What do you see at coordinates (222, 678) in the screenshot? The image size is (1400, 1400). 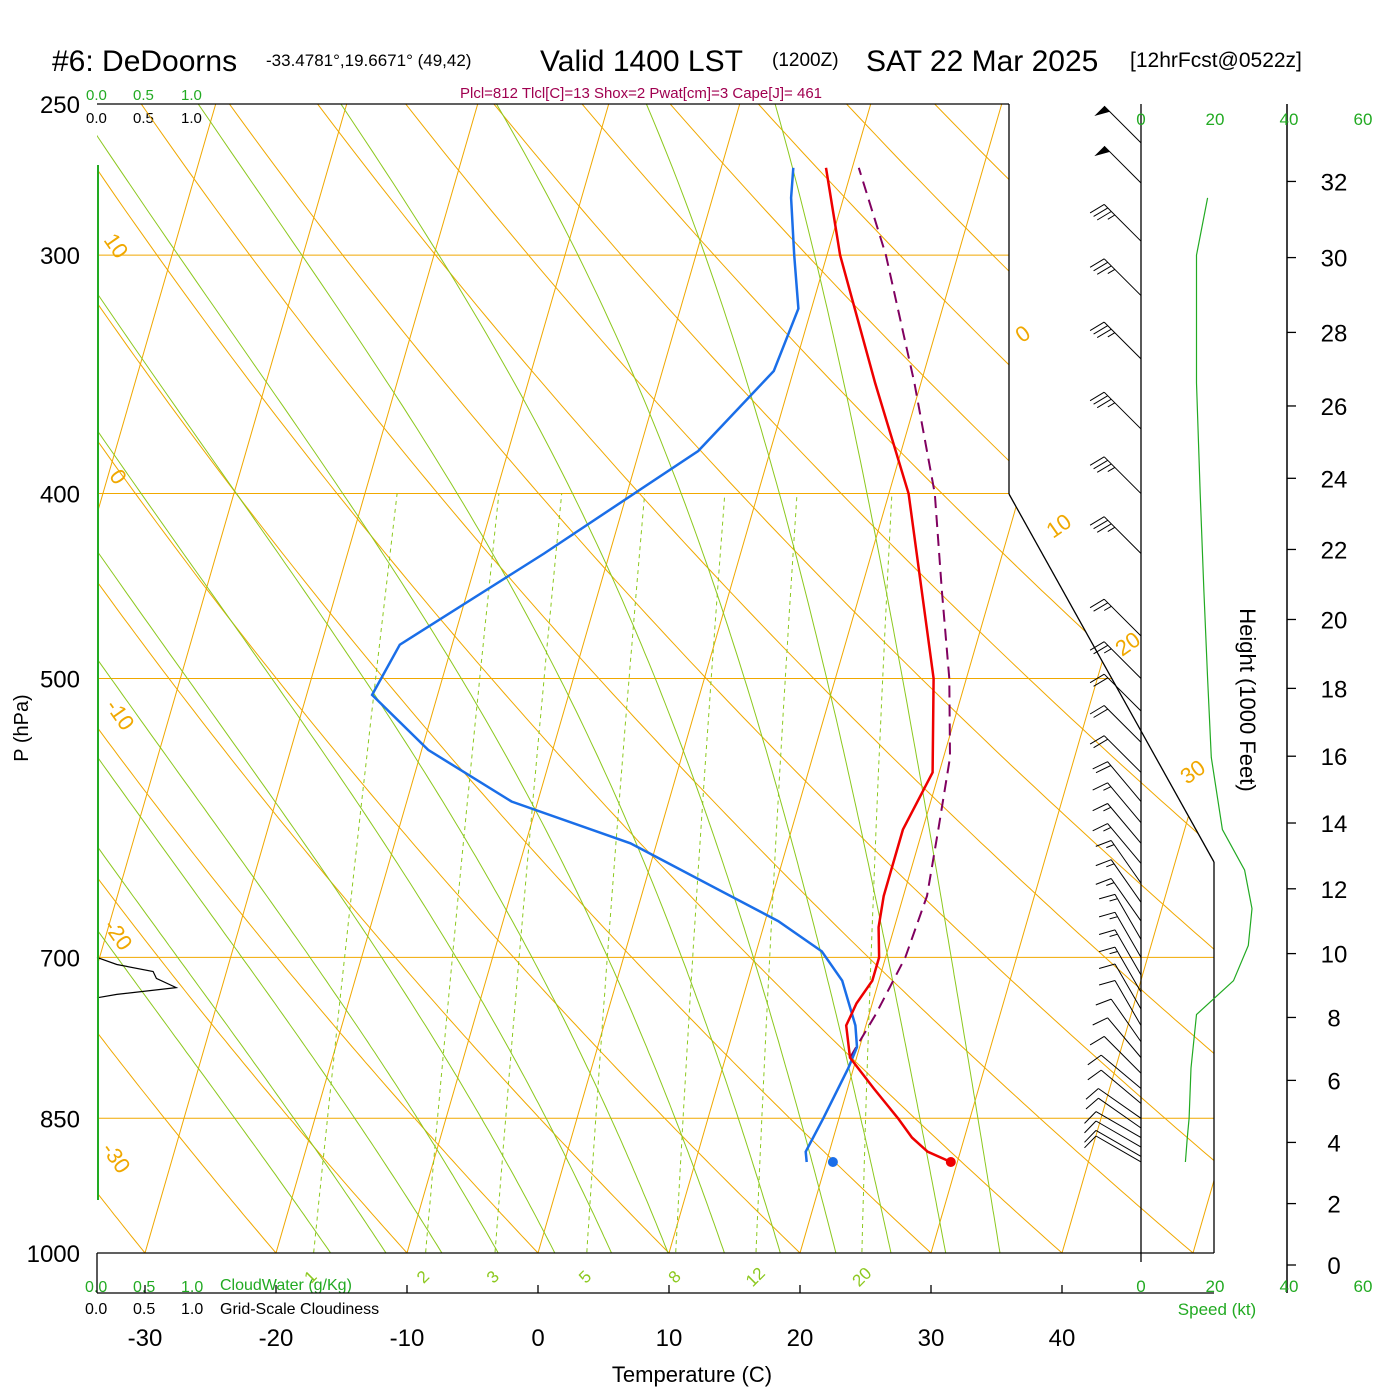 I see `isotherm-line` at bounding box center [222, 678].